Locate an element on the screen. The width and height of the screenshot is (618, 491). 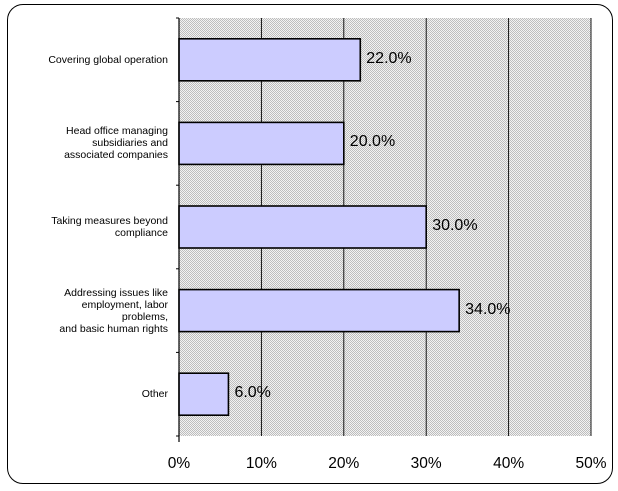
x-tick-label: 50% is located at coordinates (591, 463).